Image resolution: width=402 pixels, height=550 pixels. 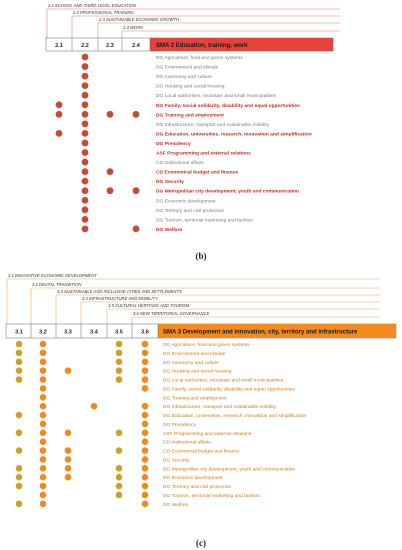 I want to click on column-title: 3.1 INNOVATIVE ECONOMIC DEVELOPMENT, so click(x=52, y=275).